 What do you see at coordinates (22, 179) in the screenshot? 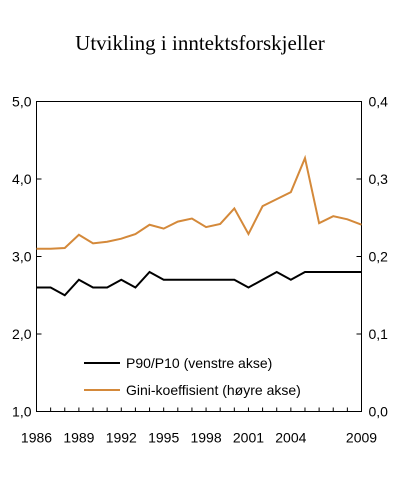
I see `left-tick-label: 4,0` at bounding box center [22, 179].